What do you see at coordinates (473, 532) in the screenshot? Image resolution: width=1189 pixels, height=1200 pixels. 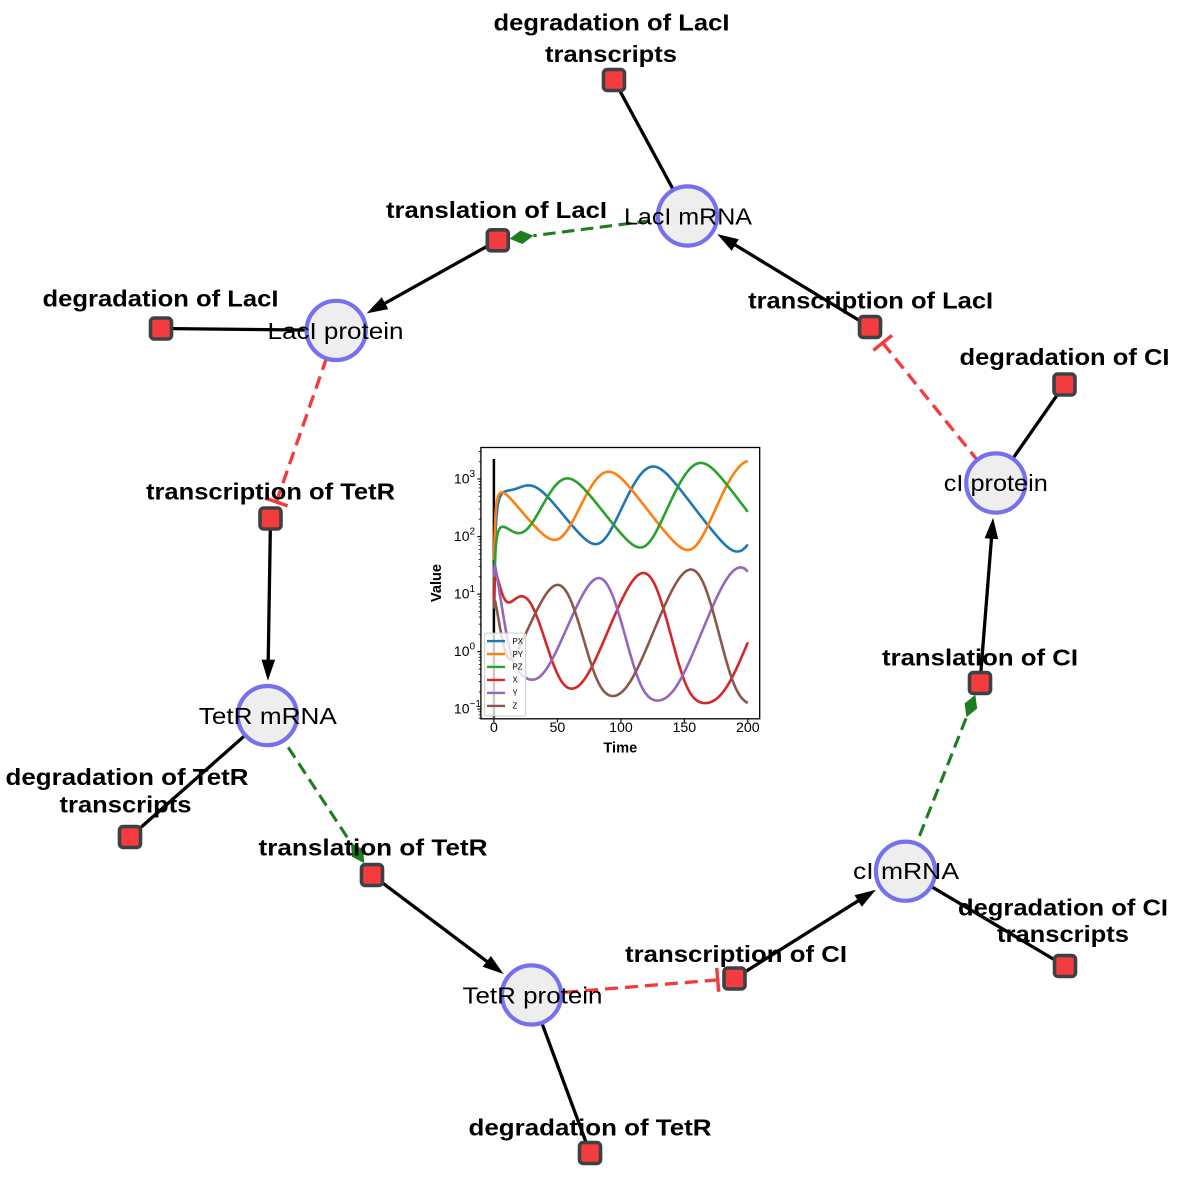 I see `svg-text: 2` at bounding box center [473, 532].